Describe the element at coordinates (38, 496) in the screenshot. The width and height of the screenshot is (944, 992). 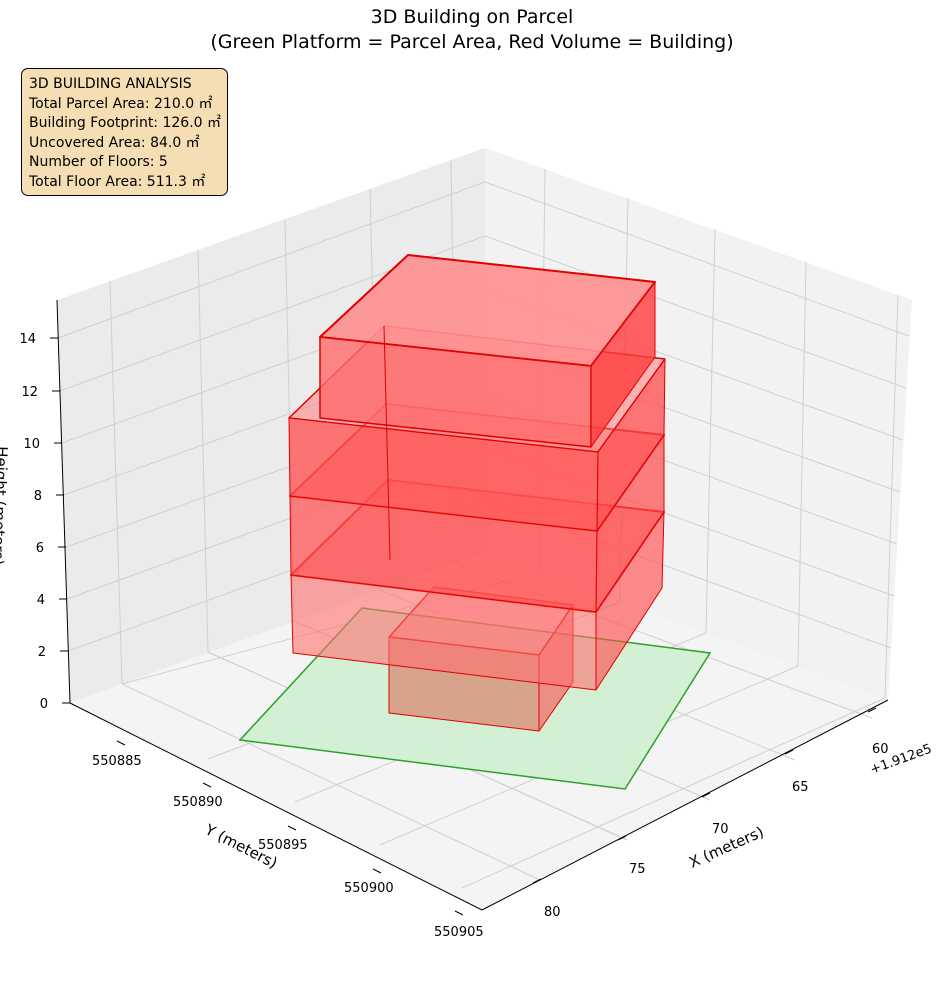
I see `z-tick-8: 8` at that location.